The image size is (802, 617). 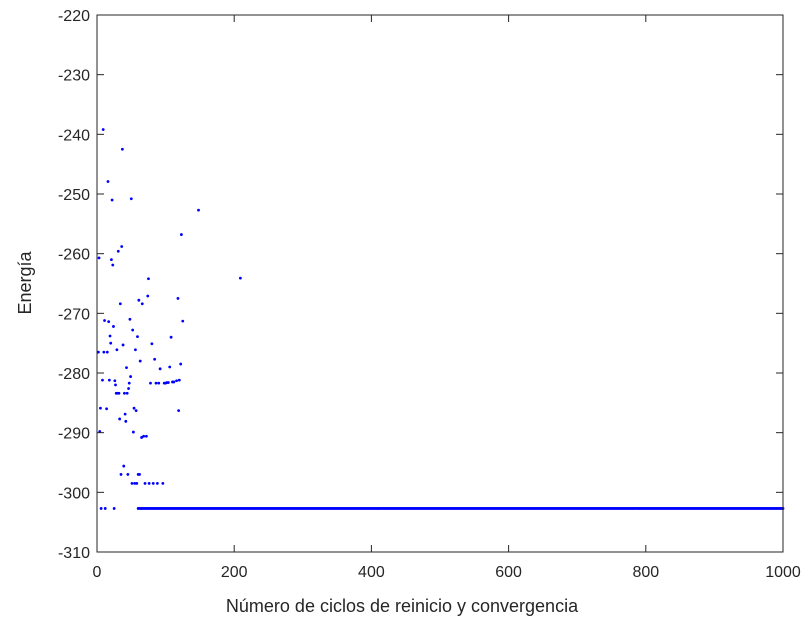 What do you see at coordinates (508, 572) in the screenshot?
I see `x-tick-label: 600` at bounding box center [508, 572].